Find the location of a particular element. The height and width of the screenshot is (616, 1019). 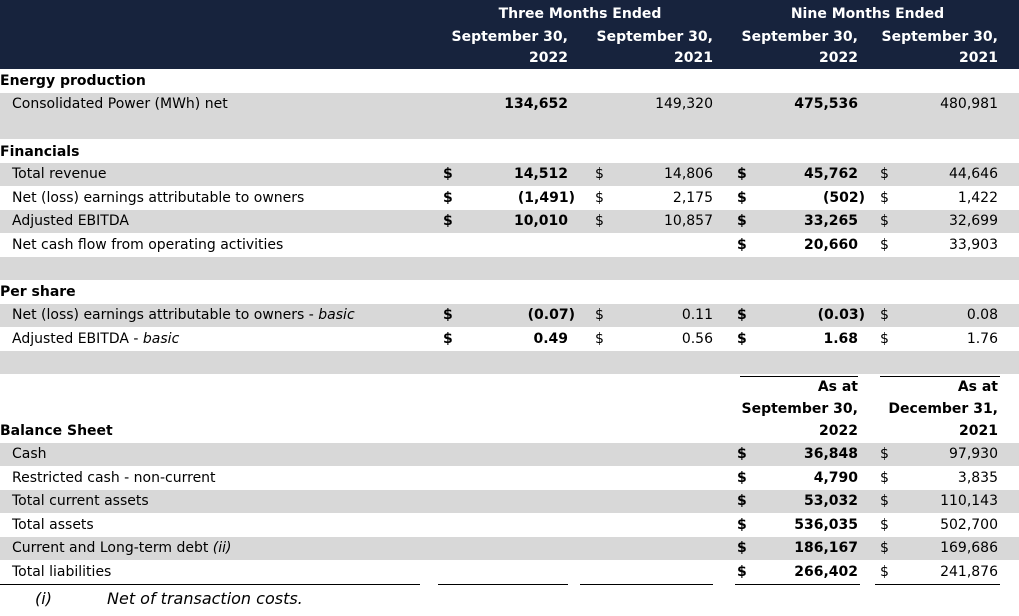

eps-label-basic: basic is located at coordinates (336, 315).